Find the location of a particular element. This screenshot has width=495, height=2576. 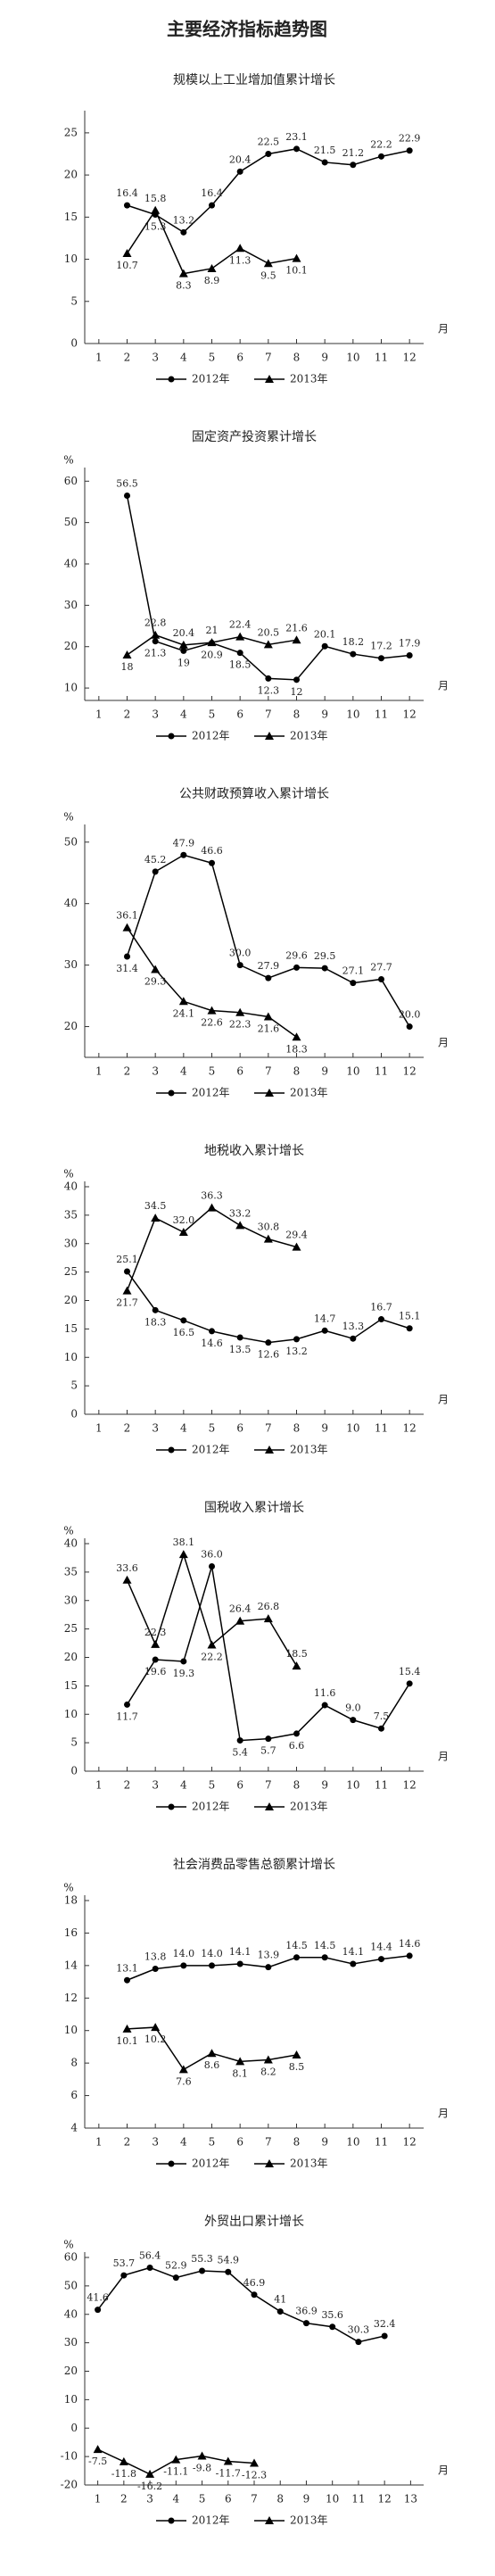

data-label: 13.5 is located at coordinates (240, 1349).